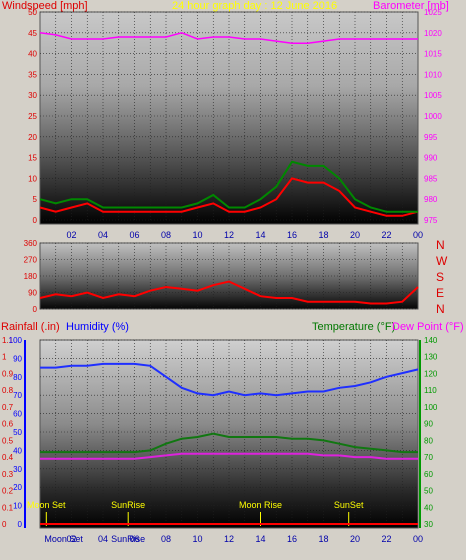 The width and height of the screenshot is (466, 560). I want to click on top-x-tick-label: 18, so click(323, 235).